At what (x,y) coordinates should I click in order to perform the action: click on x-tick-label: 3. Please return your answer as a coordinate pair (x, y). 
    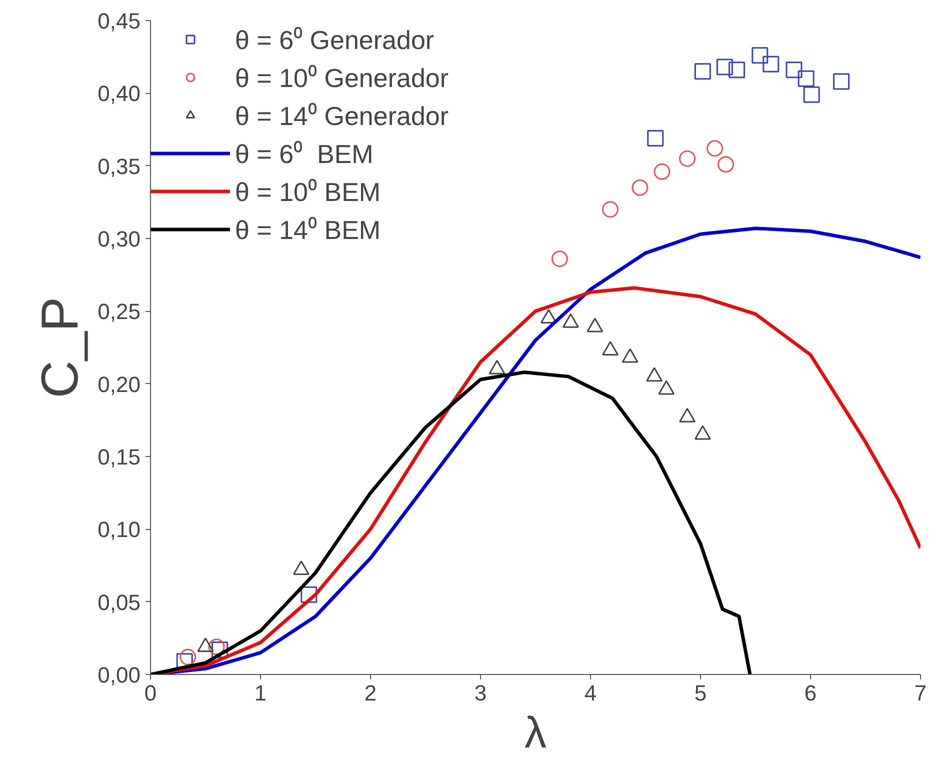
    Looking at the image, I should click on (480, 693).